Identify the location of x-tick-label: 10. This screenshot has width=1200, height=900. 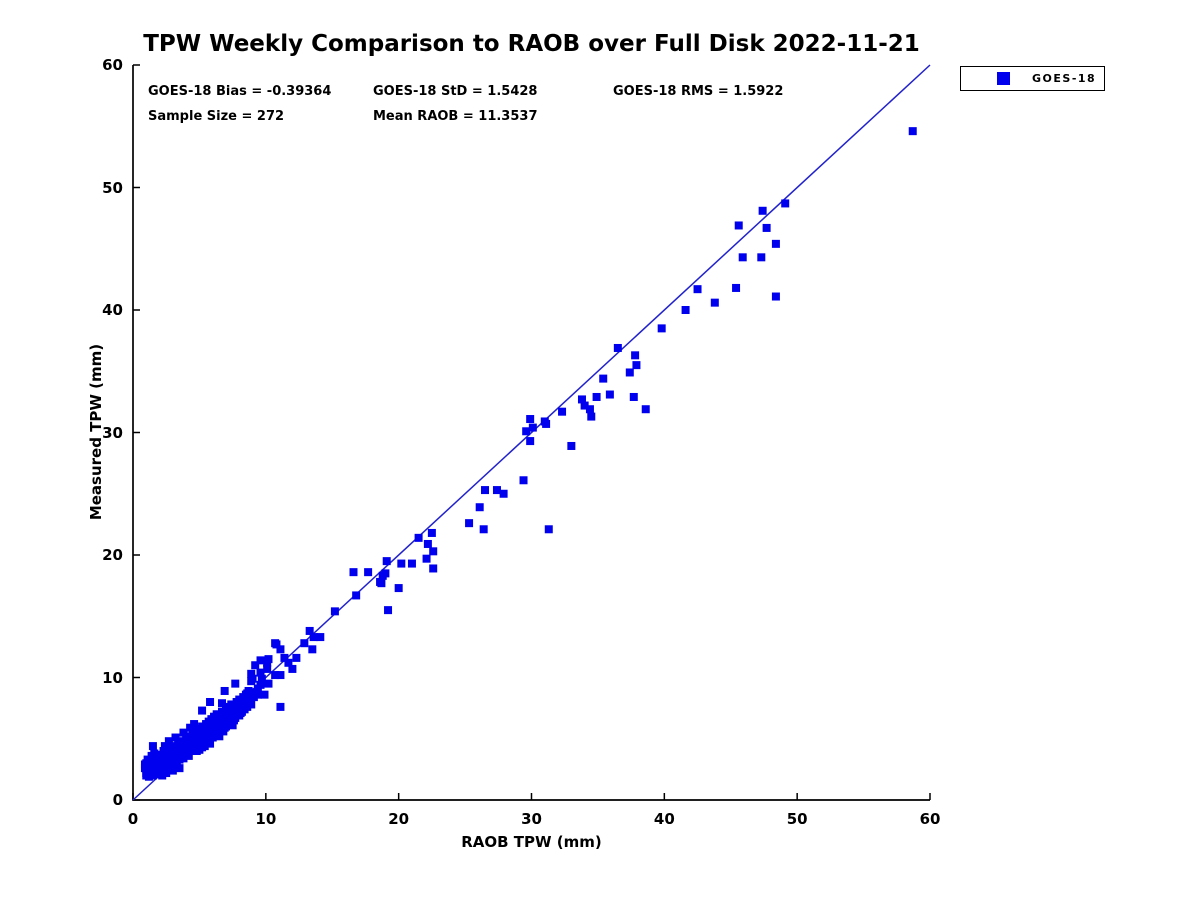
(266, 819).